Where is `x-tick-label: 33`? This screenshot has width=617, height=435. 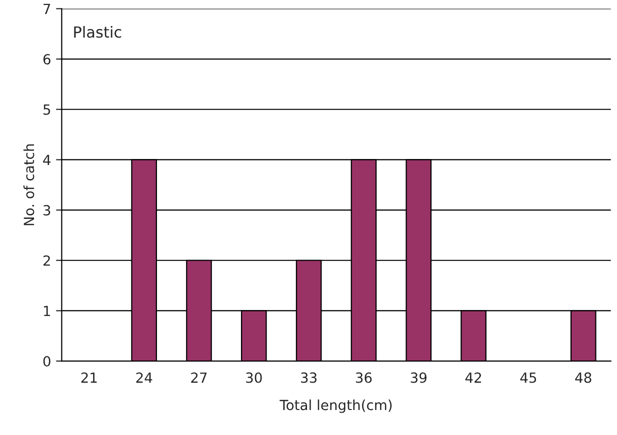 x-tick-label: 33 is located at coordinates (309, 377).